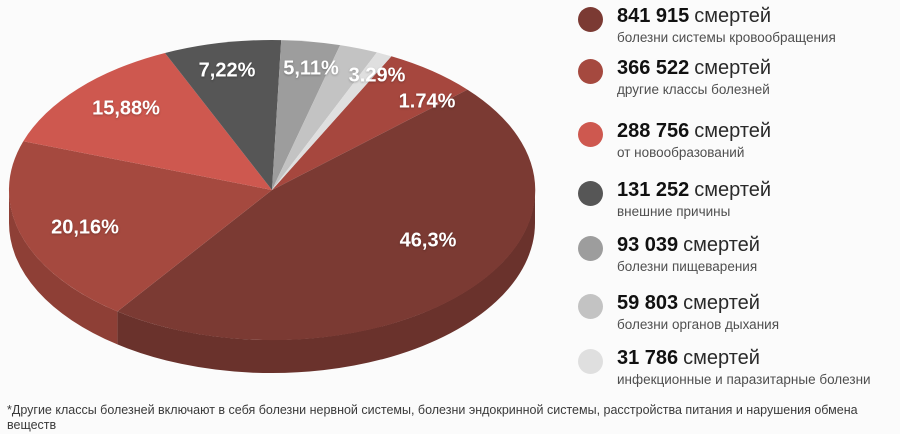 The width and height of the screenshot is (900, 434). Describe the element at coordinates (698, 324) in the screenshot. I see `legend-category-label: болезни органов дыхания` at that location.